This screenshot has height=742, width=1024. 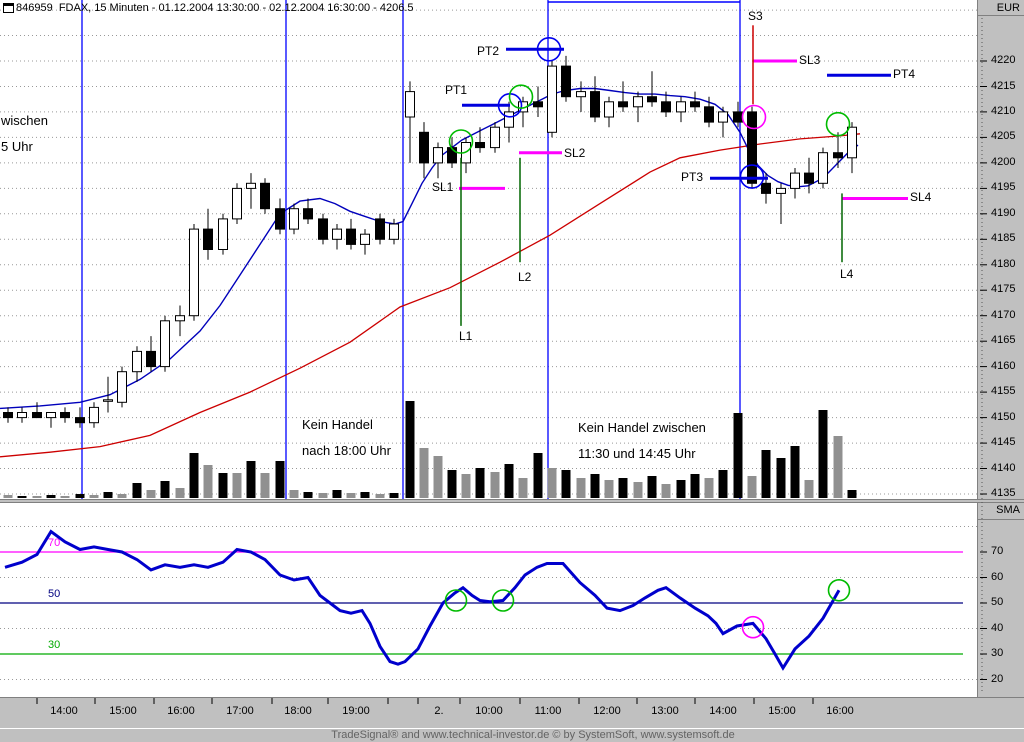 What do you see at coordinates (64, 711) in the screenshot?
I see `time-axis-label: 14:00` at bounding box center [64, 711].